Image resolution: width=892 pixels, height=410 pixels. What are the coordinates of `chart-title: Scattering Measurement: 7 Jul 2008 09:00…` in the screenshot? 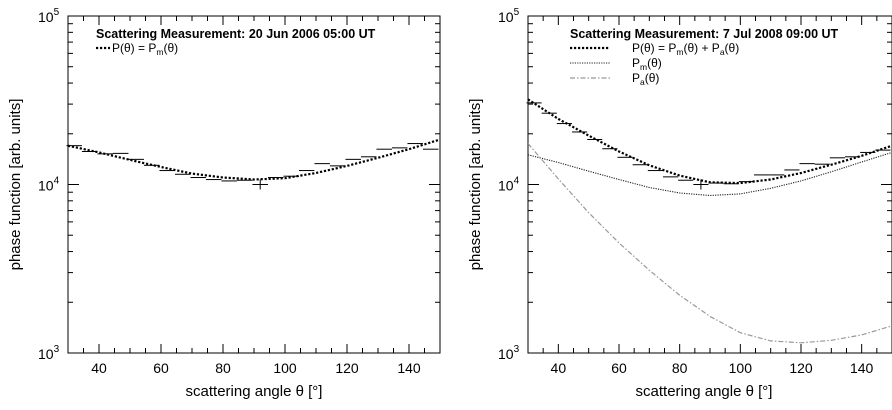 It's located at (704, 34).